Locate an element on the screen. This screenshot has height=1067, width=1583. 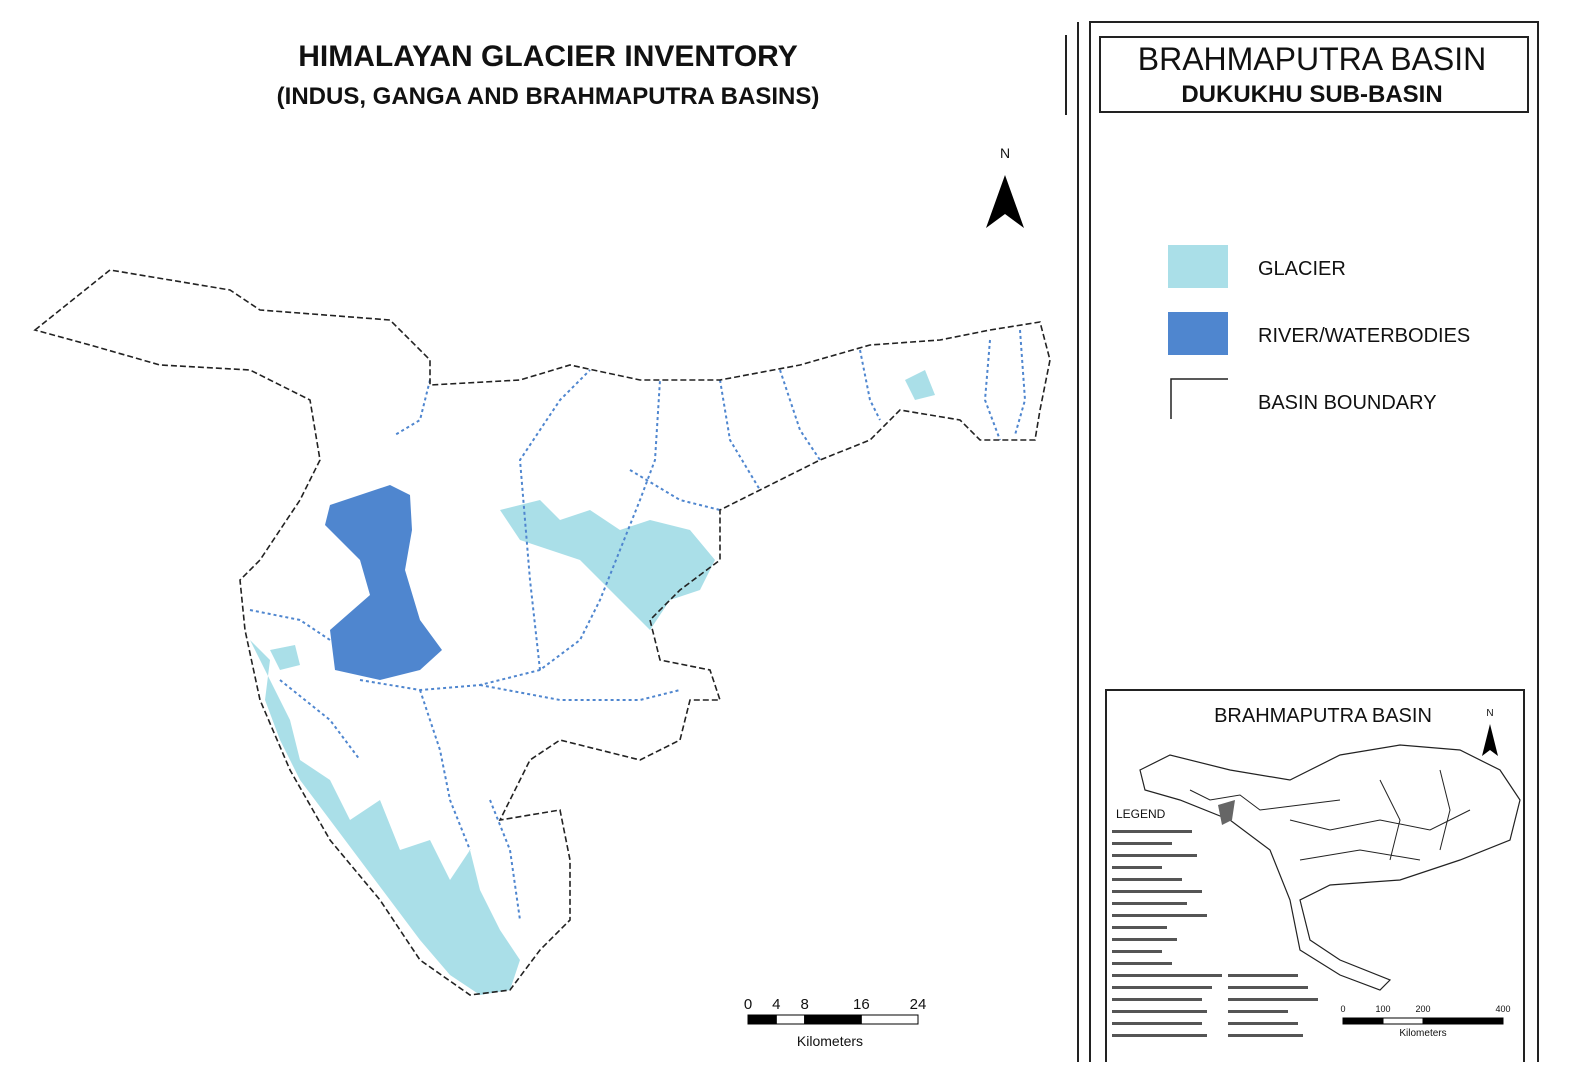
scale-tick-label: 400 is located at coordinates (1502, 1009).